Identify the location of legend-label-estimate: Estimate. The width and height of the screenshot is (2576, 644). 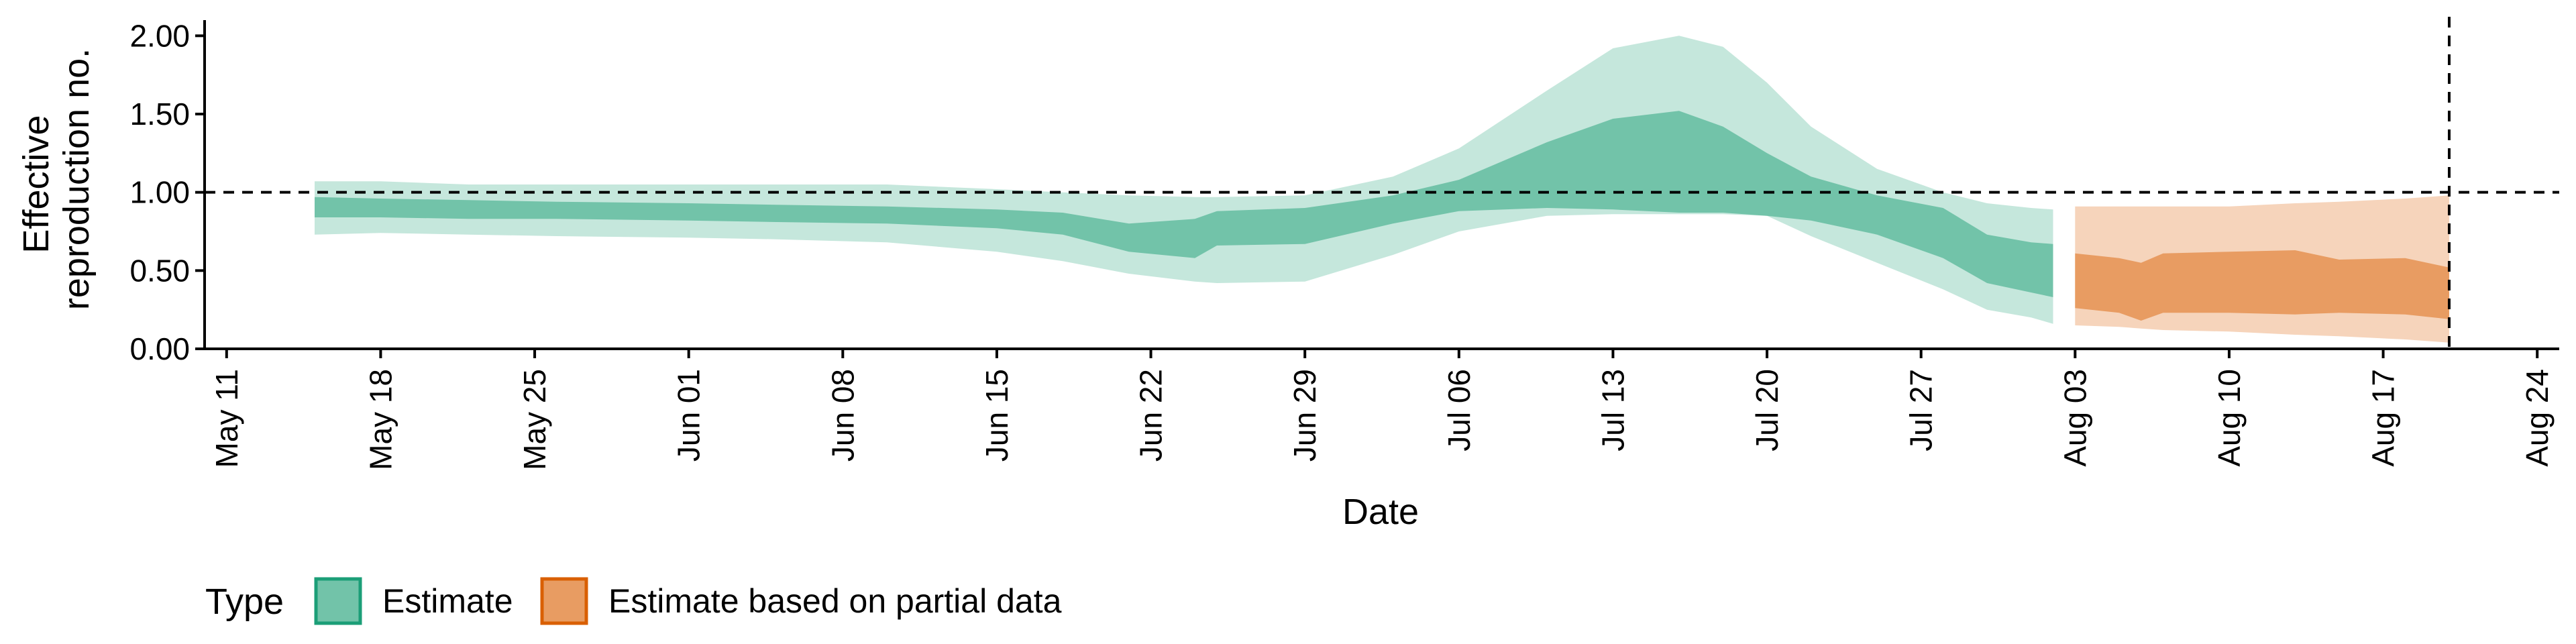
(447, 601).